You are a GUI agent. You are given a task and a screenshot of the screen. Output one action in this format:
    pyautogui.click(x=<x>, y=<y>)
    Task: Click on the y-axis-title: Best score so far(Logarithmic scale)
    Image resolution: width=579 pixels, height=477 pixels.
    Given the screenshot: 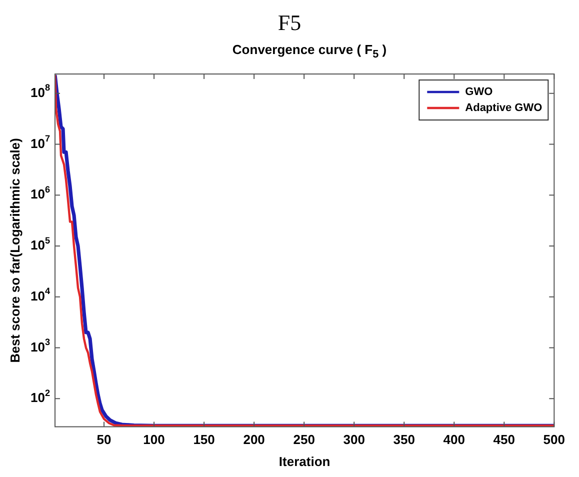 What is the action you would take?
    pyautogui.click(x=14, y=250)
    